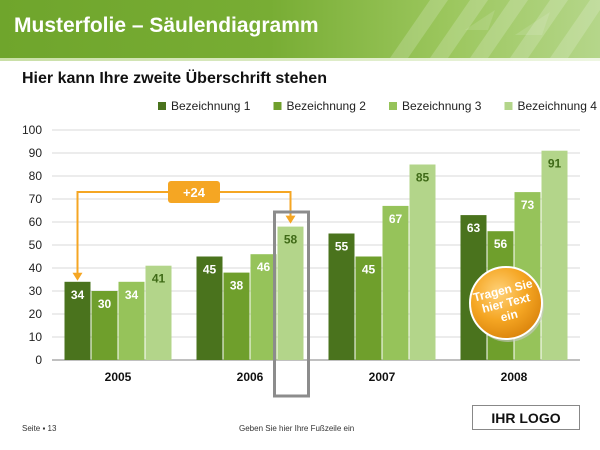  Describe the element at coordinates (38, 360) in the screenshot. I see `y-tick-label: 0` at that location.